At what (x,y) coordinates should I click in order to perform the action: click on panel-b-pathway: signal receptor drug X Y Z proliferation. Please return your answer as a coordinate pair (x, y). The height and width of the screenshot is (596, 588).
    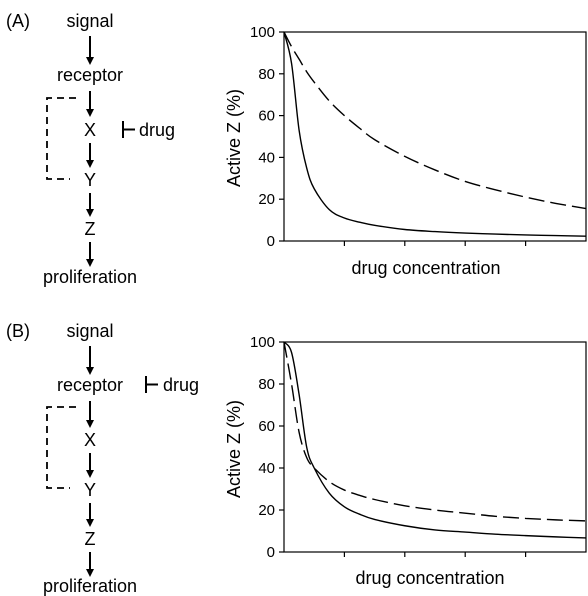
    Looking at the image, I should click on (121, 458).